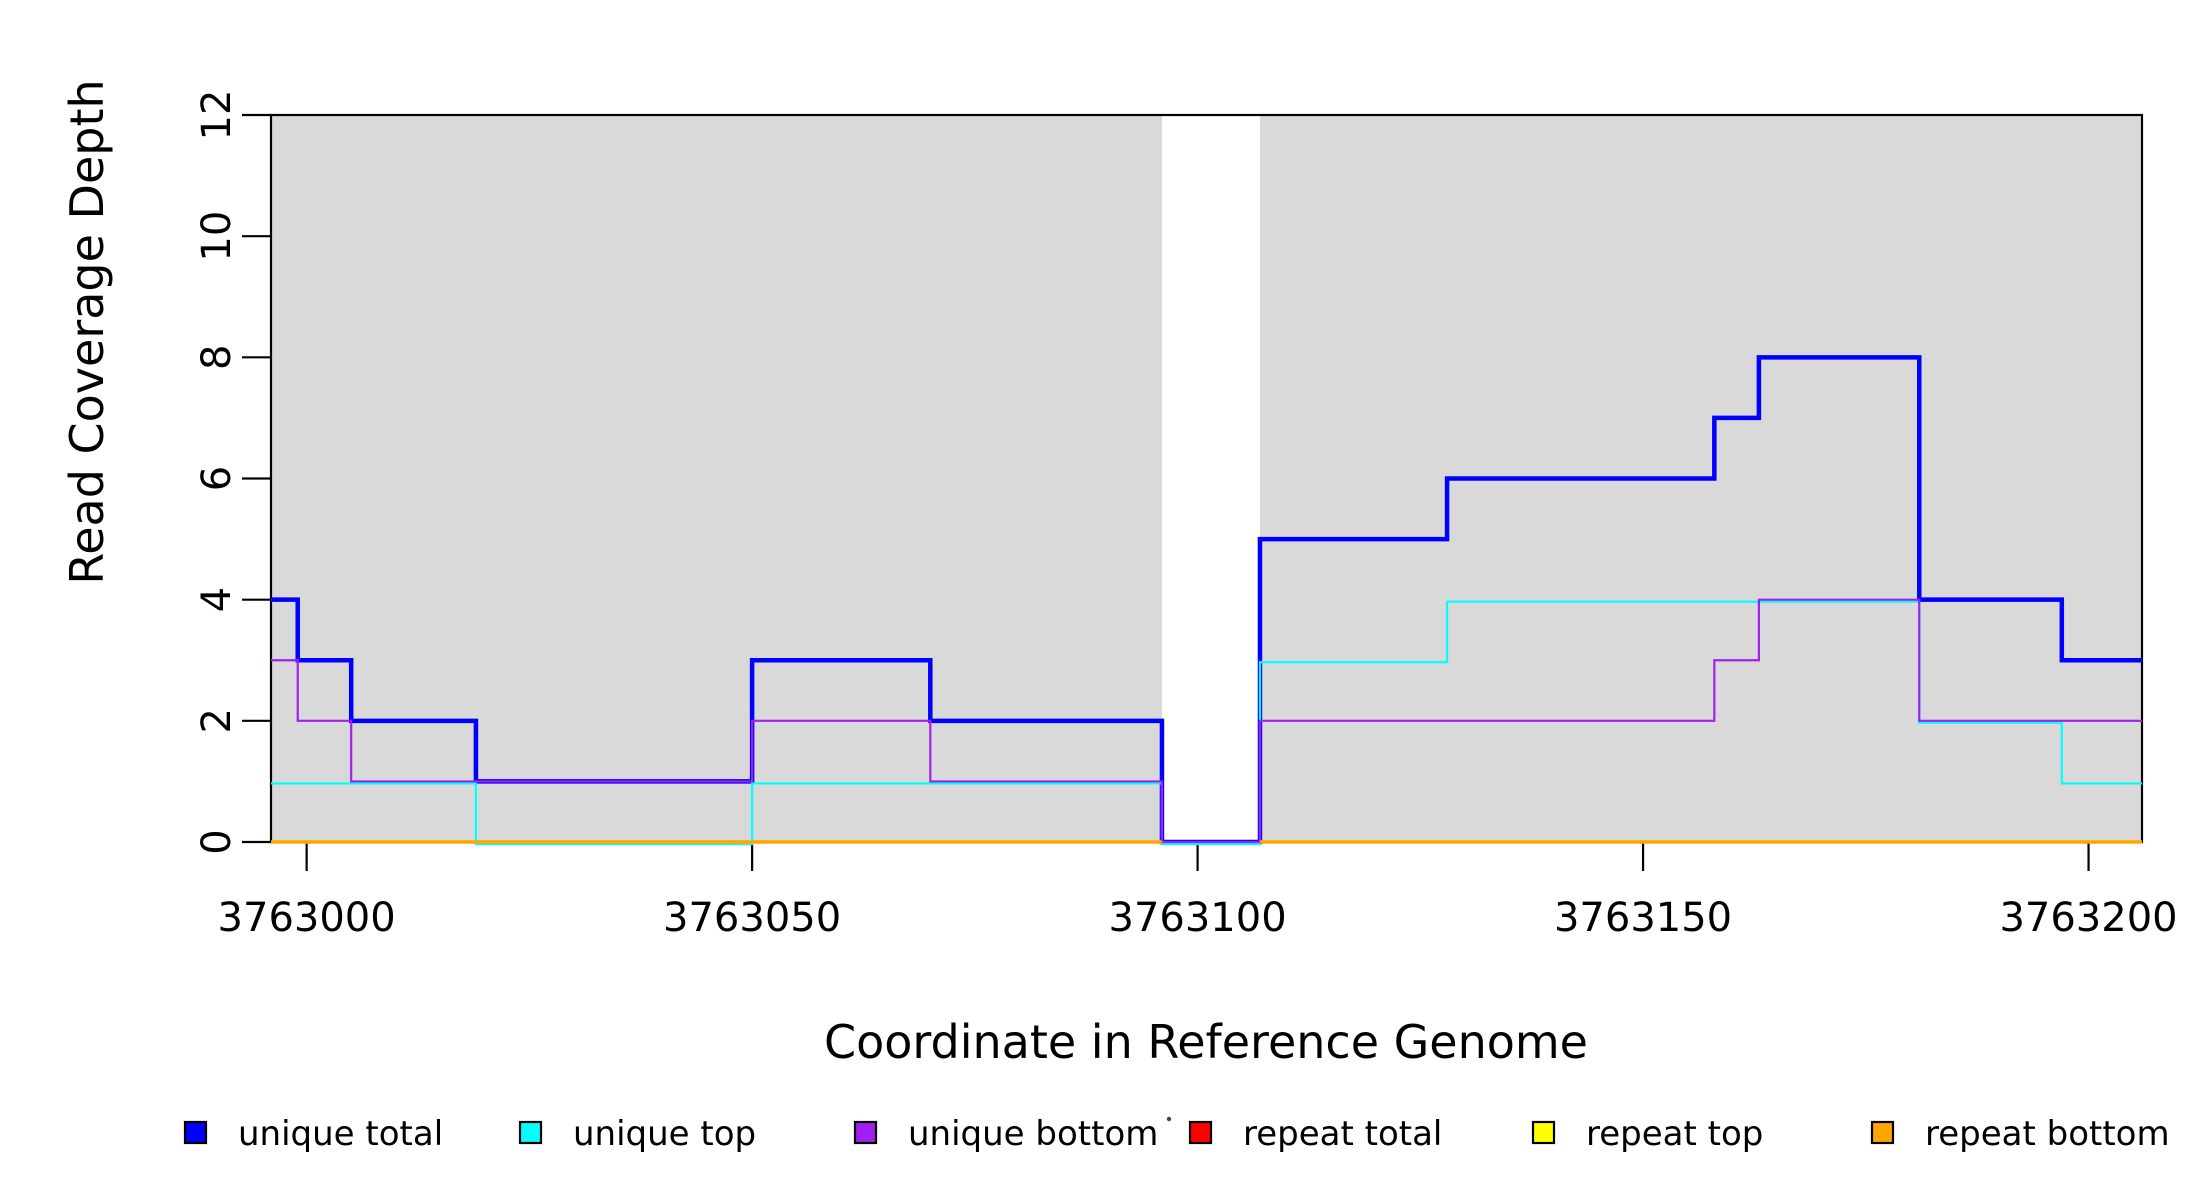 This screenshot has height=1200, width=2200. What do you see at coordinates (1169, 1119) in the screenshot?
I see `stray-dot-mark` at bounding box center [1169, 1119].